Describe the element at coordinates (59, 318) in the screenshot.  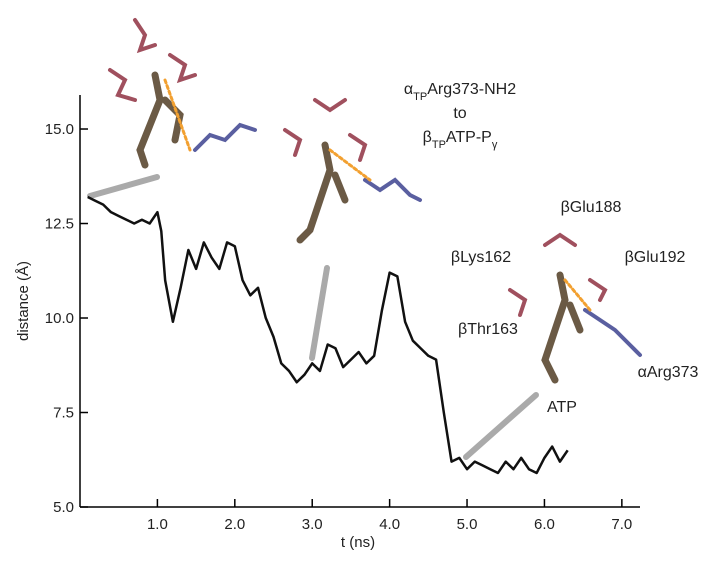
I see `y-tick-label: 10.0` at that location.